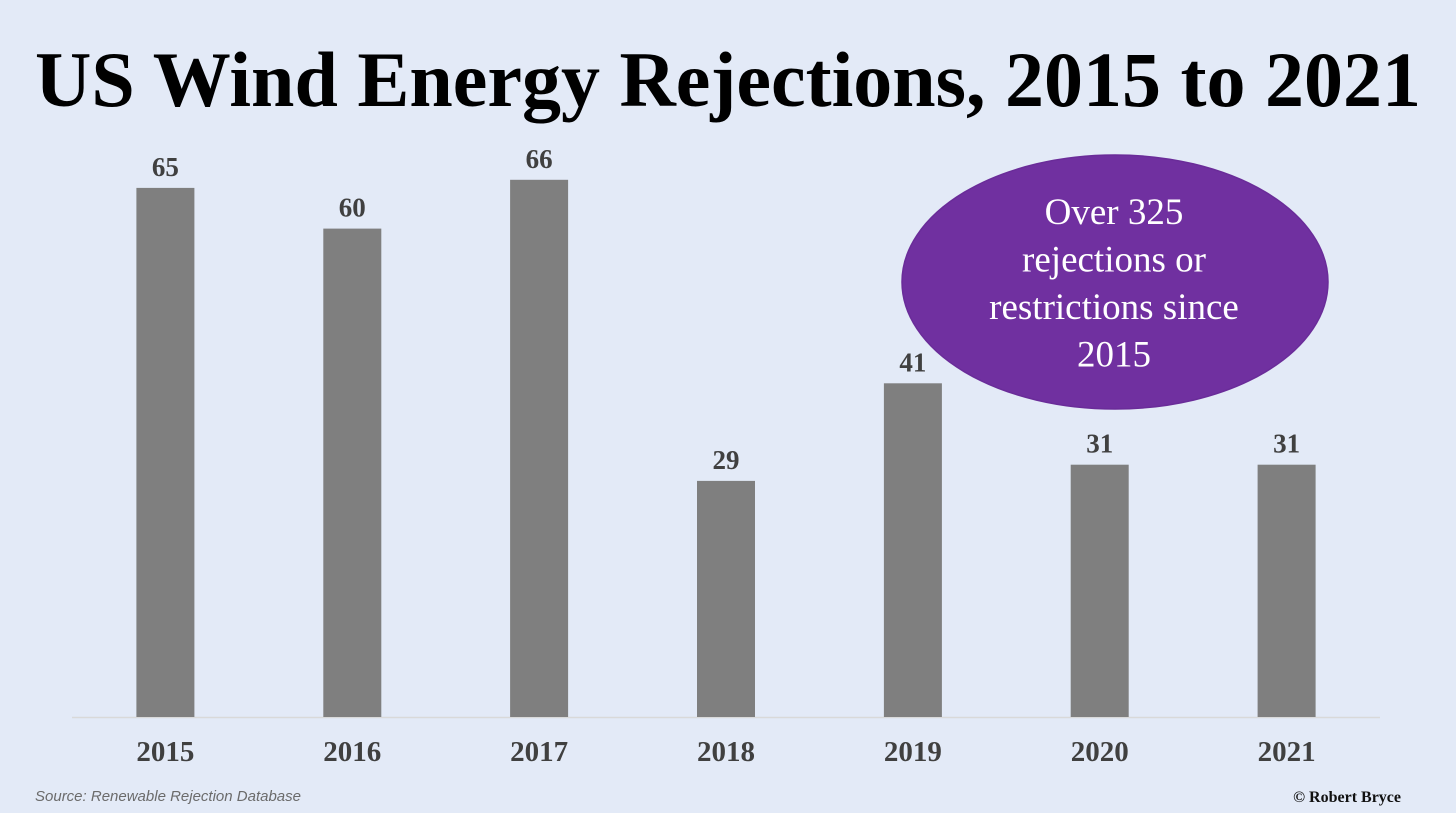 The height and width of the screenshot is (813, 1456). Describe the element at coordinates (539, 752) in the screenshot. I see `x-tick-label-2017: 2017` at that location.